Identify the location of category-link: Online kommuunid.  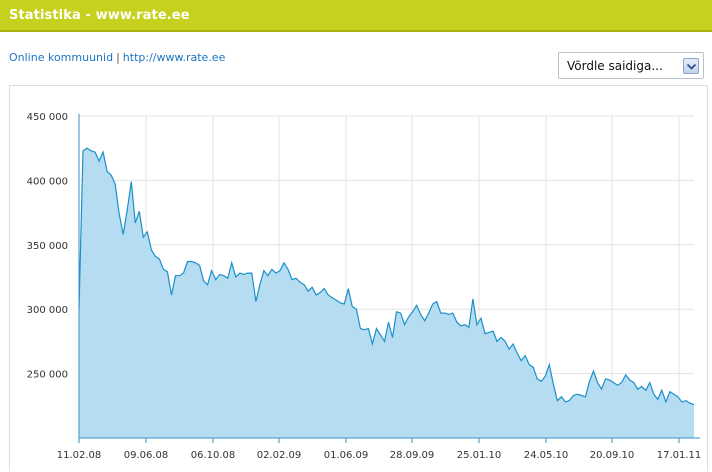
(61, 57).